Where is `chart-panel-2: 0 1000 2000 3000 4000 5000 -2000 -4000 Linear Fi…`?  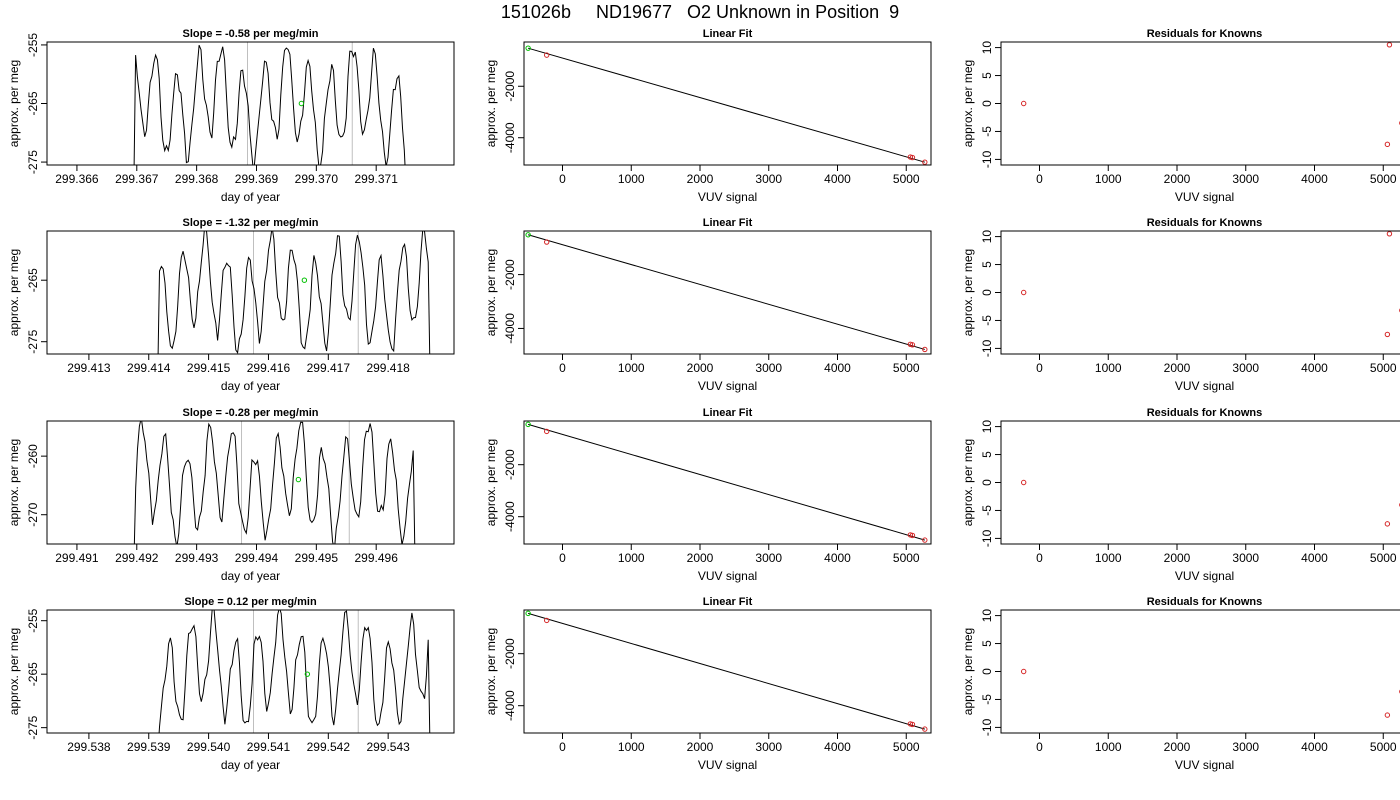
chart-panel-2: 0 1000 2000 3000 4000 5000 -2000 -4000 Linear Fi… is located at coordinates (708, 116).